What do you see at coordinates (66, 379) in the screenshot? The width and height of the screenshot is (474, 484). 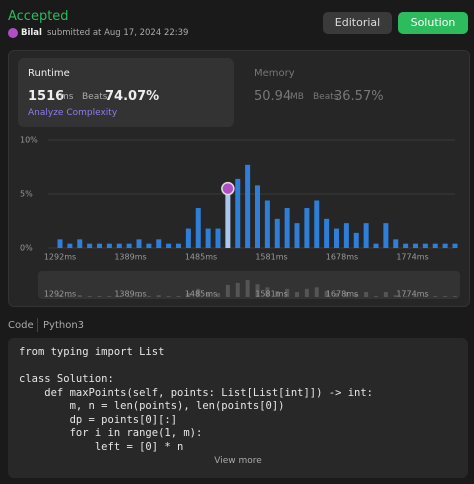 I see `code-line: class Solution:` at bounding box center [66, 379].